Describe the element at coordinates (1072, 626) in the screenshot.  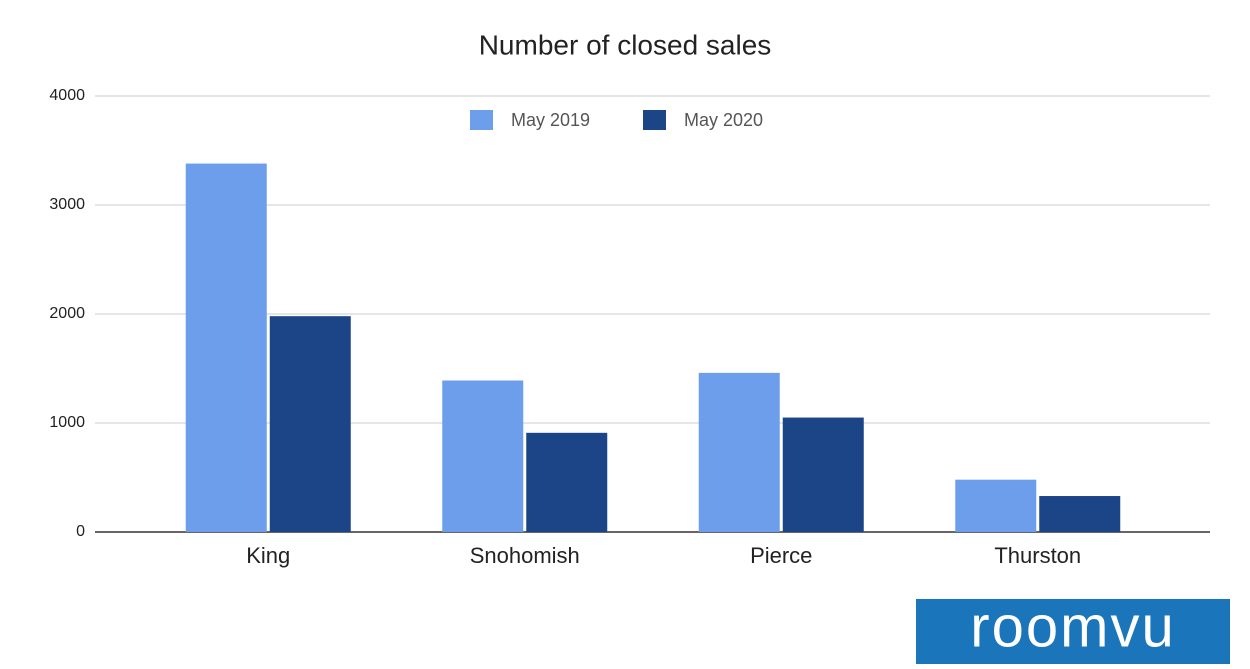
I see `logo: roomvu` at that location.